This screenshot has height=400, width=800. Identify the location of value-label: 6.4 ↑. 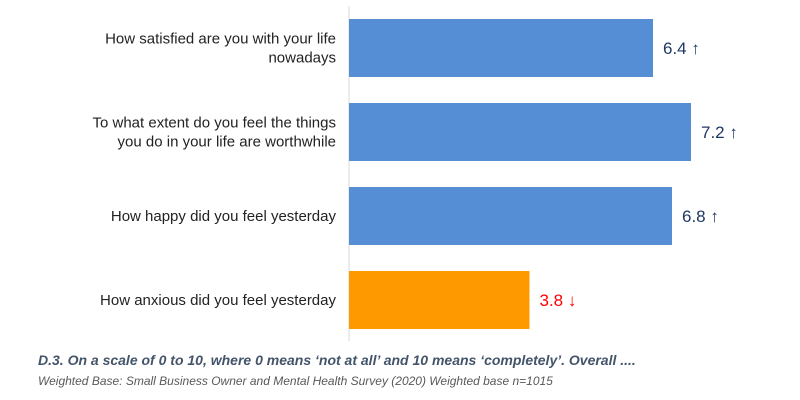
(681, 48).